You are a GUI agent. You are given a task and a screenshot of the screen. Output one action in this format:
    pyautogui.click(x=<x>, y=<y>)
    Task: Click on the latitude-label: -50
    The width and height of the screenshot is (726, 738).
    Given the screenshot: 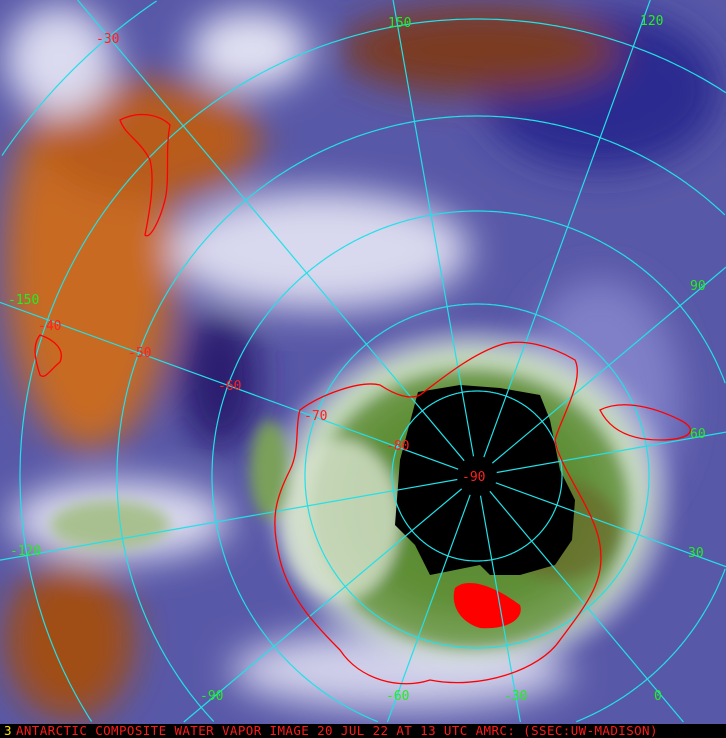 What is the action you would take?
    pyautogui.click(x=139, y=353)
    